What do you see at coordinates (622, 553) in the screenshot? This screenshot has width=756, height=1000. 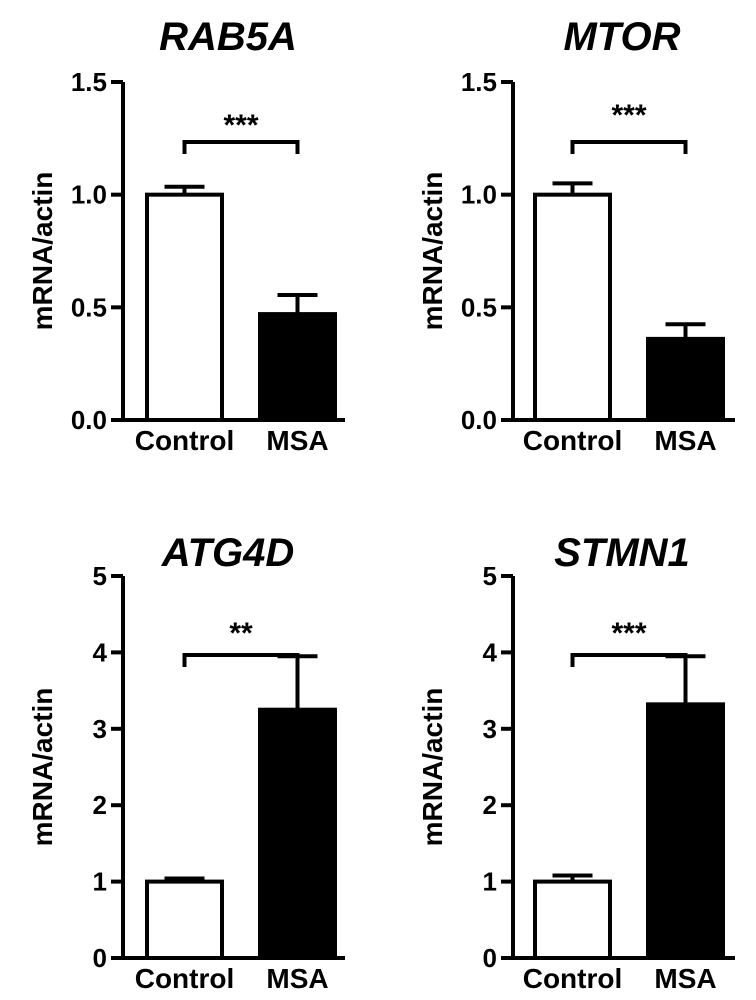 I see `chart-title: STMN1` at bounding box center [622, 553].